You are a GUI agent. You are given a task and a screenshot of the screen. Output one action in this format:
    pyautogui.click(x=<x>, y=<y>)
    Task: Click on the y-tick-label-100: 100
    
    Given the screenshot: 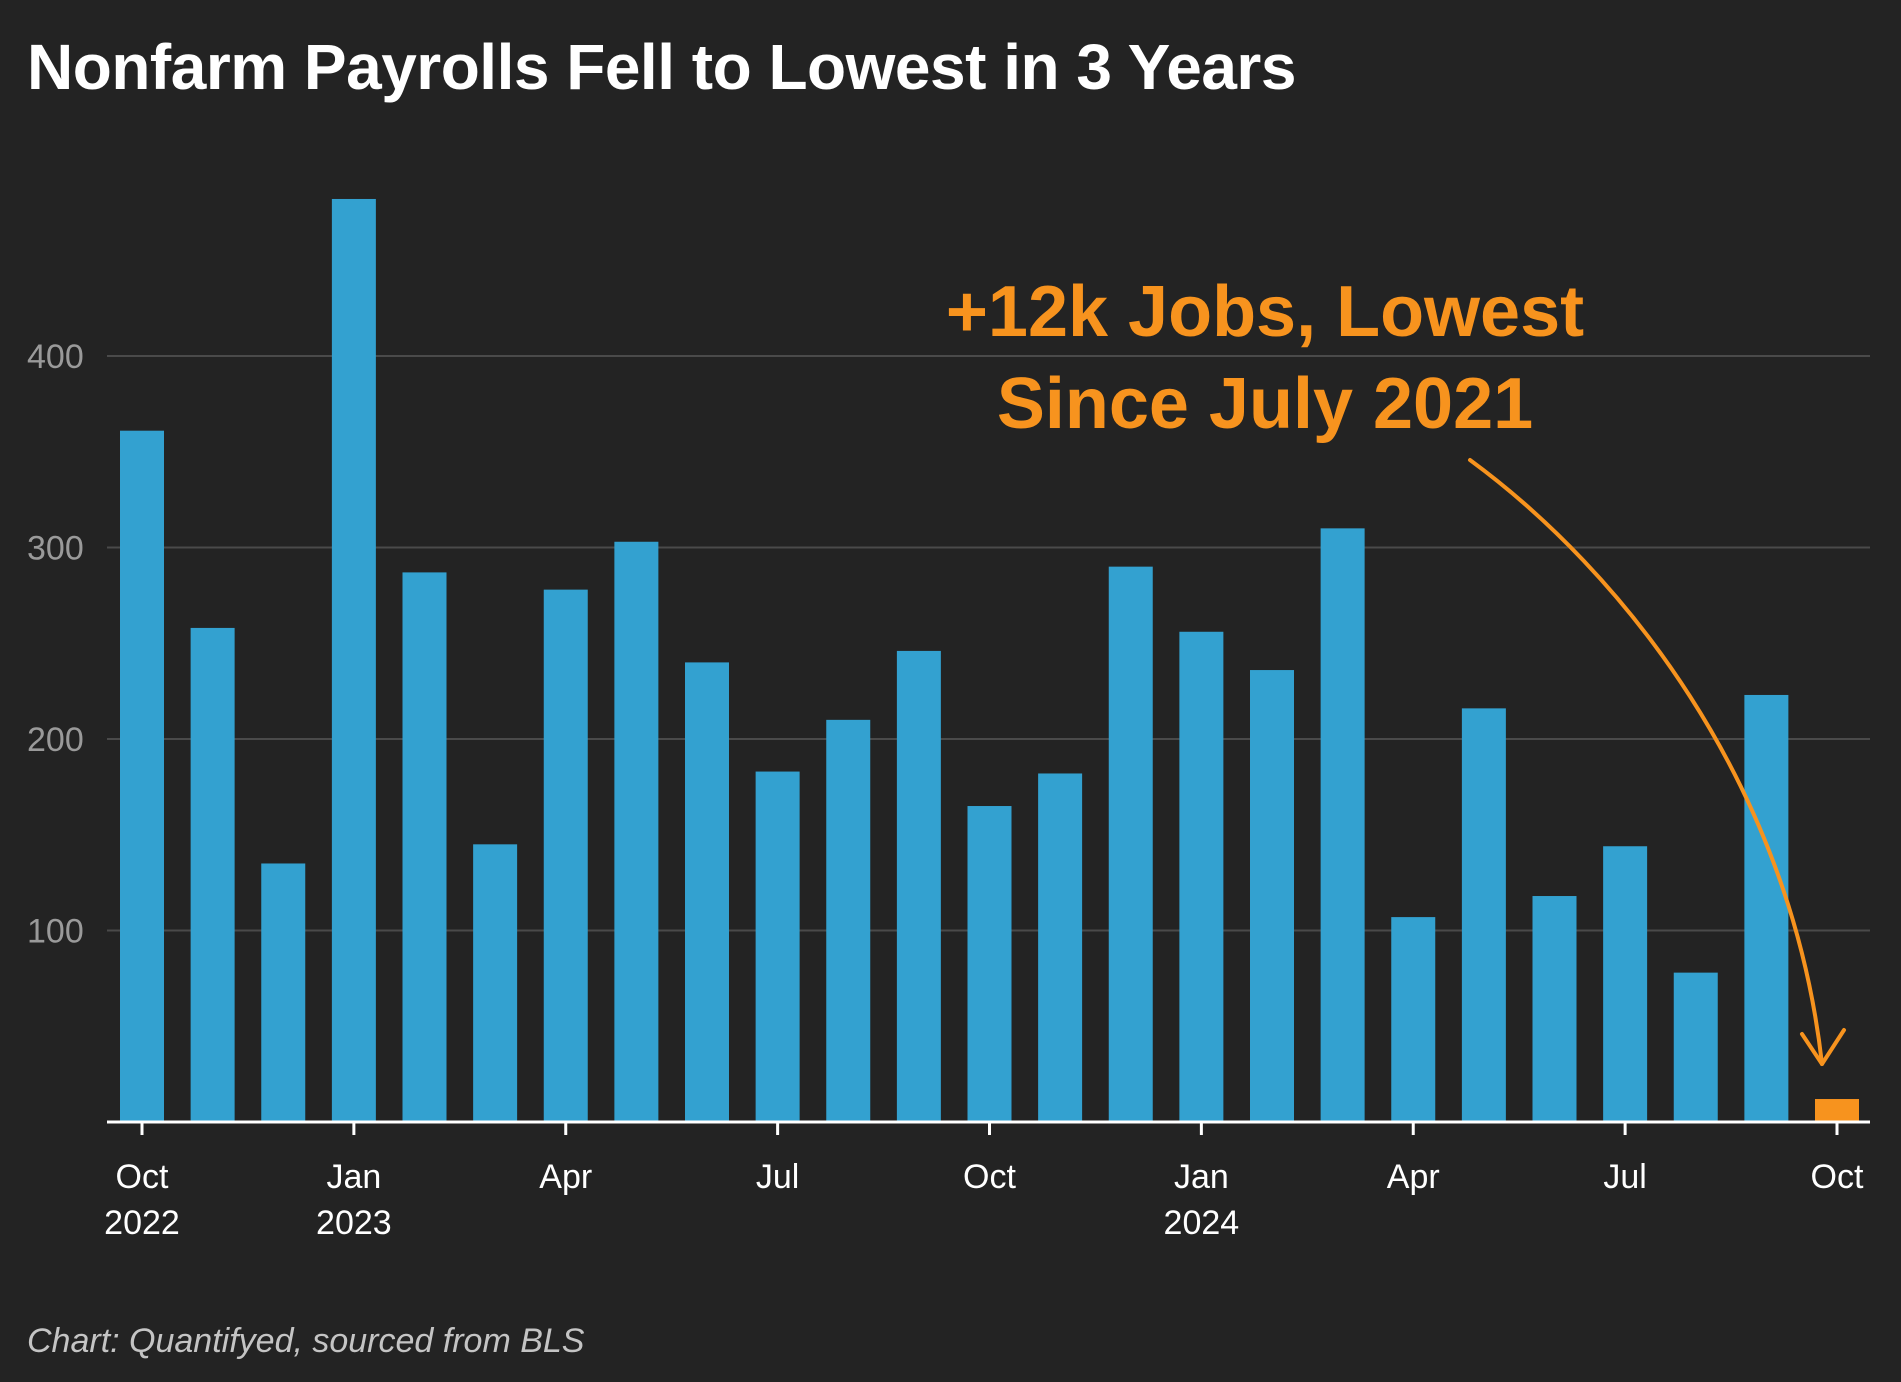 What is the action you would take?
    pyautogui.click(x=55, y=932)
    